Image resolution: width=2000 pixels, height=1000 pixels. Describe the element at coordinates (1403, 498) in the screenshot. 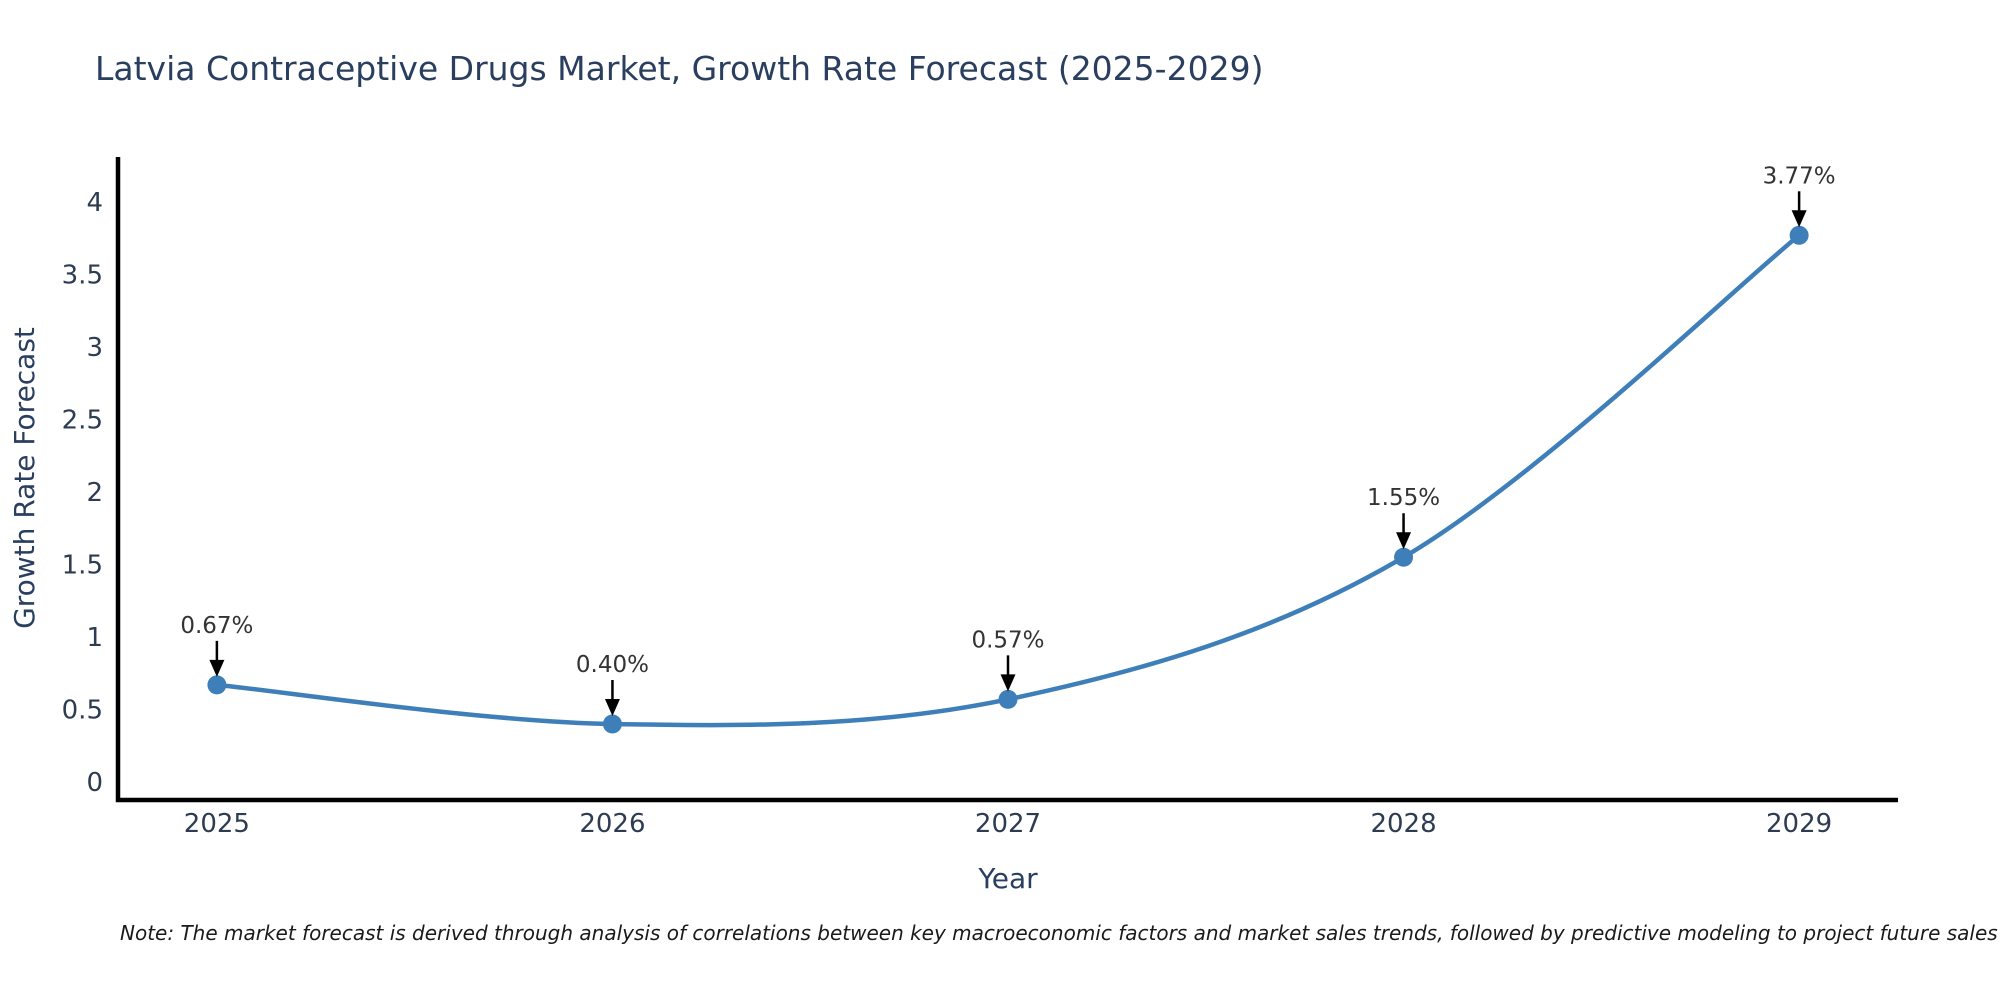

I see `annotation-label-2028: 1.55%` at that location.